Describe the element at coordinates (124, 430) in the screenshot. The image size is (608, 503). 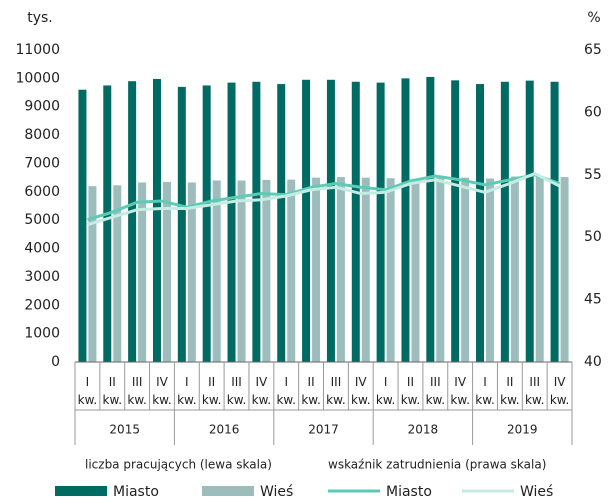
I see `year-label: 2015` at that location.